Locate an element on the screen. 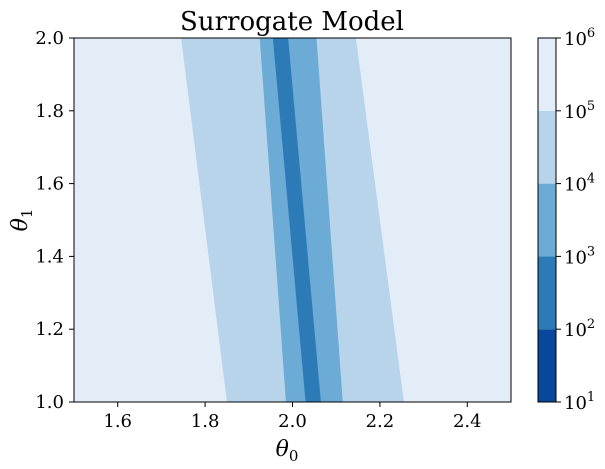 This screenshot has width=605, height=469. y-tick-label: 1.8 is located at coordinates (49, 111).